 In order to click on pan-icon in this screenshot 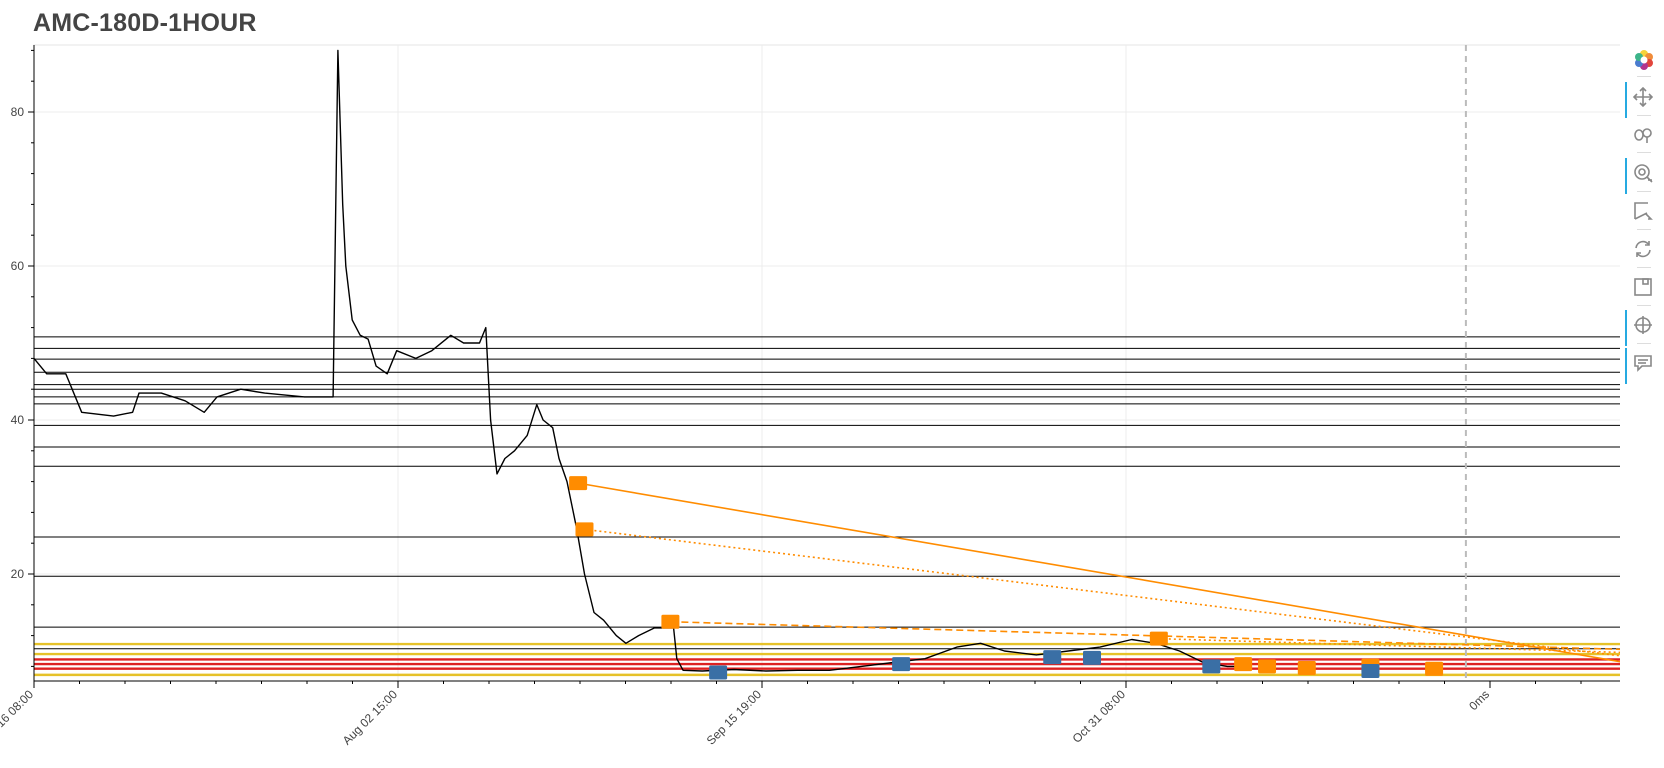, I will do `click(1642, 99)`.